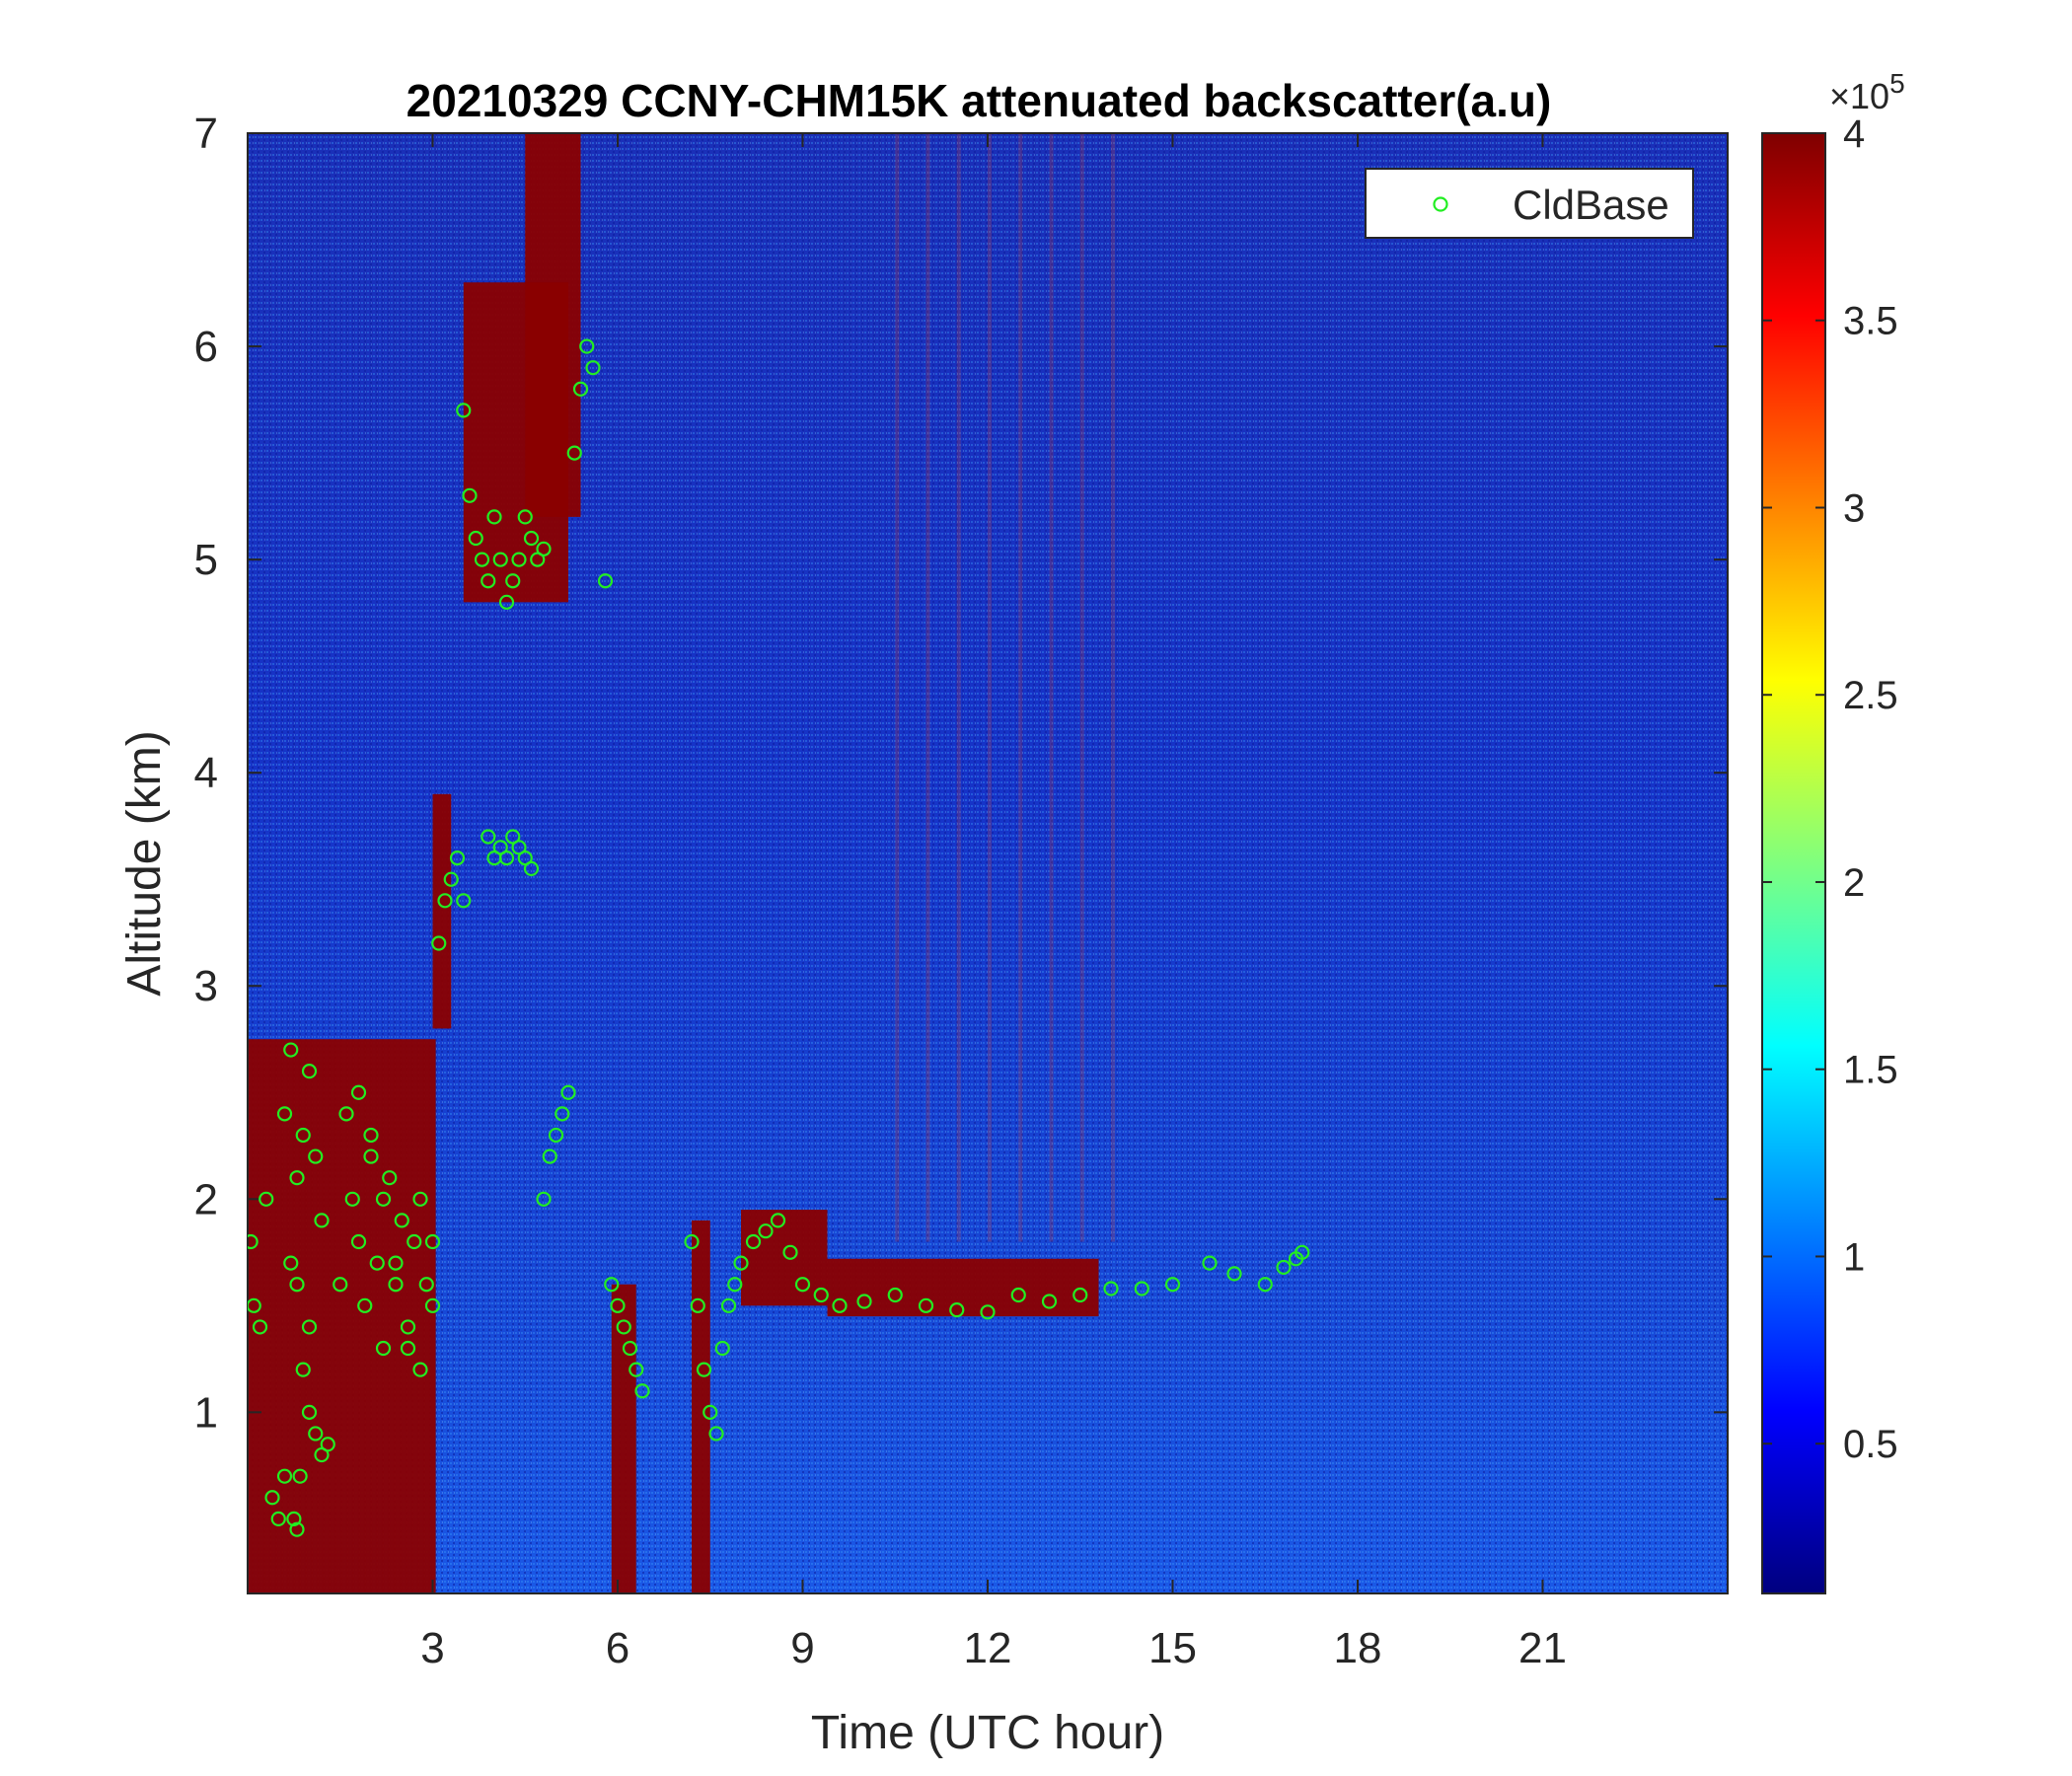 This screenshot has height=1776, width=2072. What do you see at coordinates (988, 1648) in the screenshot?
I see `x-tick-label: 12` at bounding box center [988, 1648].